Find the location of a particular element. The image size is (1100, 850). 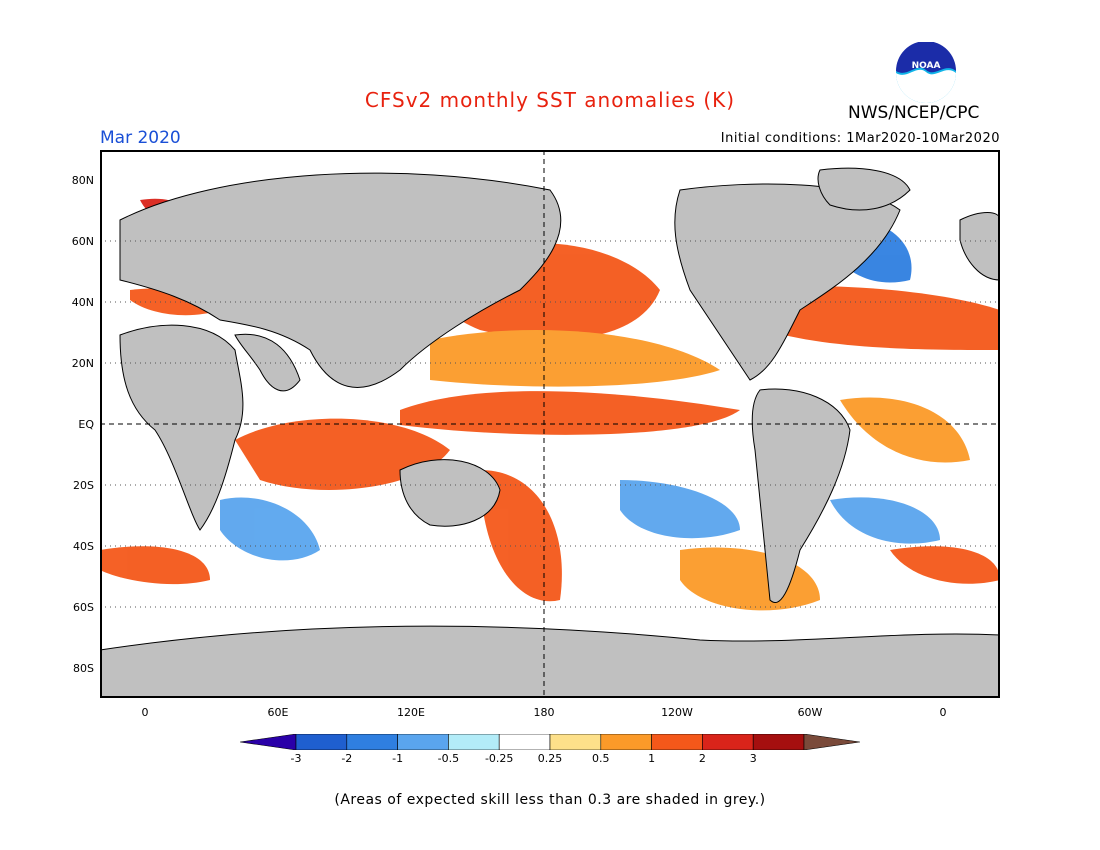

colorbar-level-label: -0.25 is located at coordinates (499, 758).